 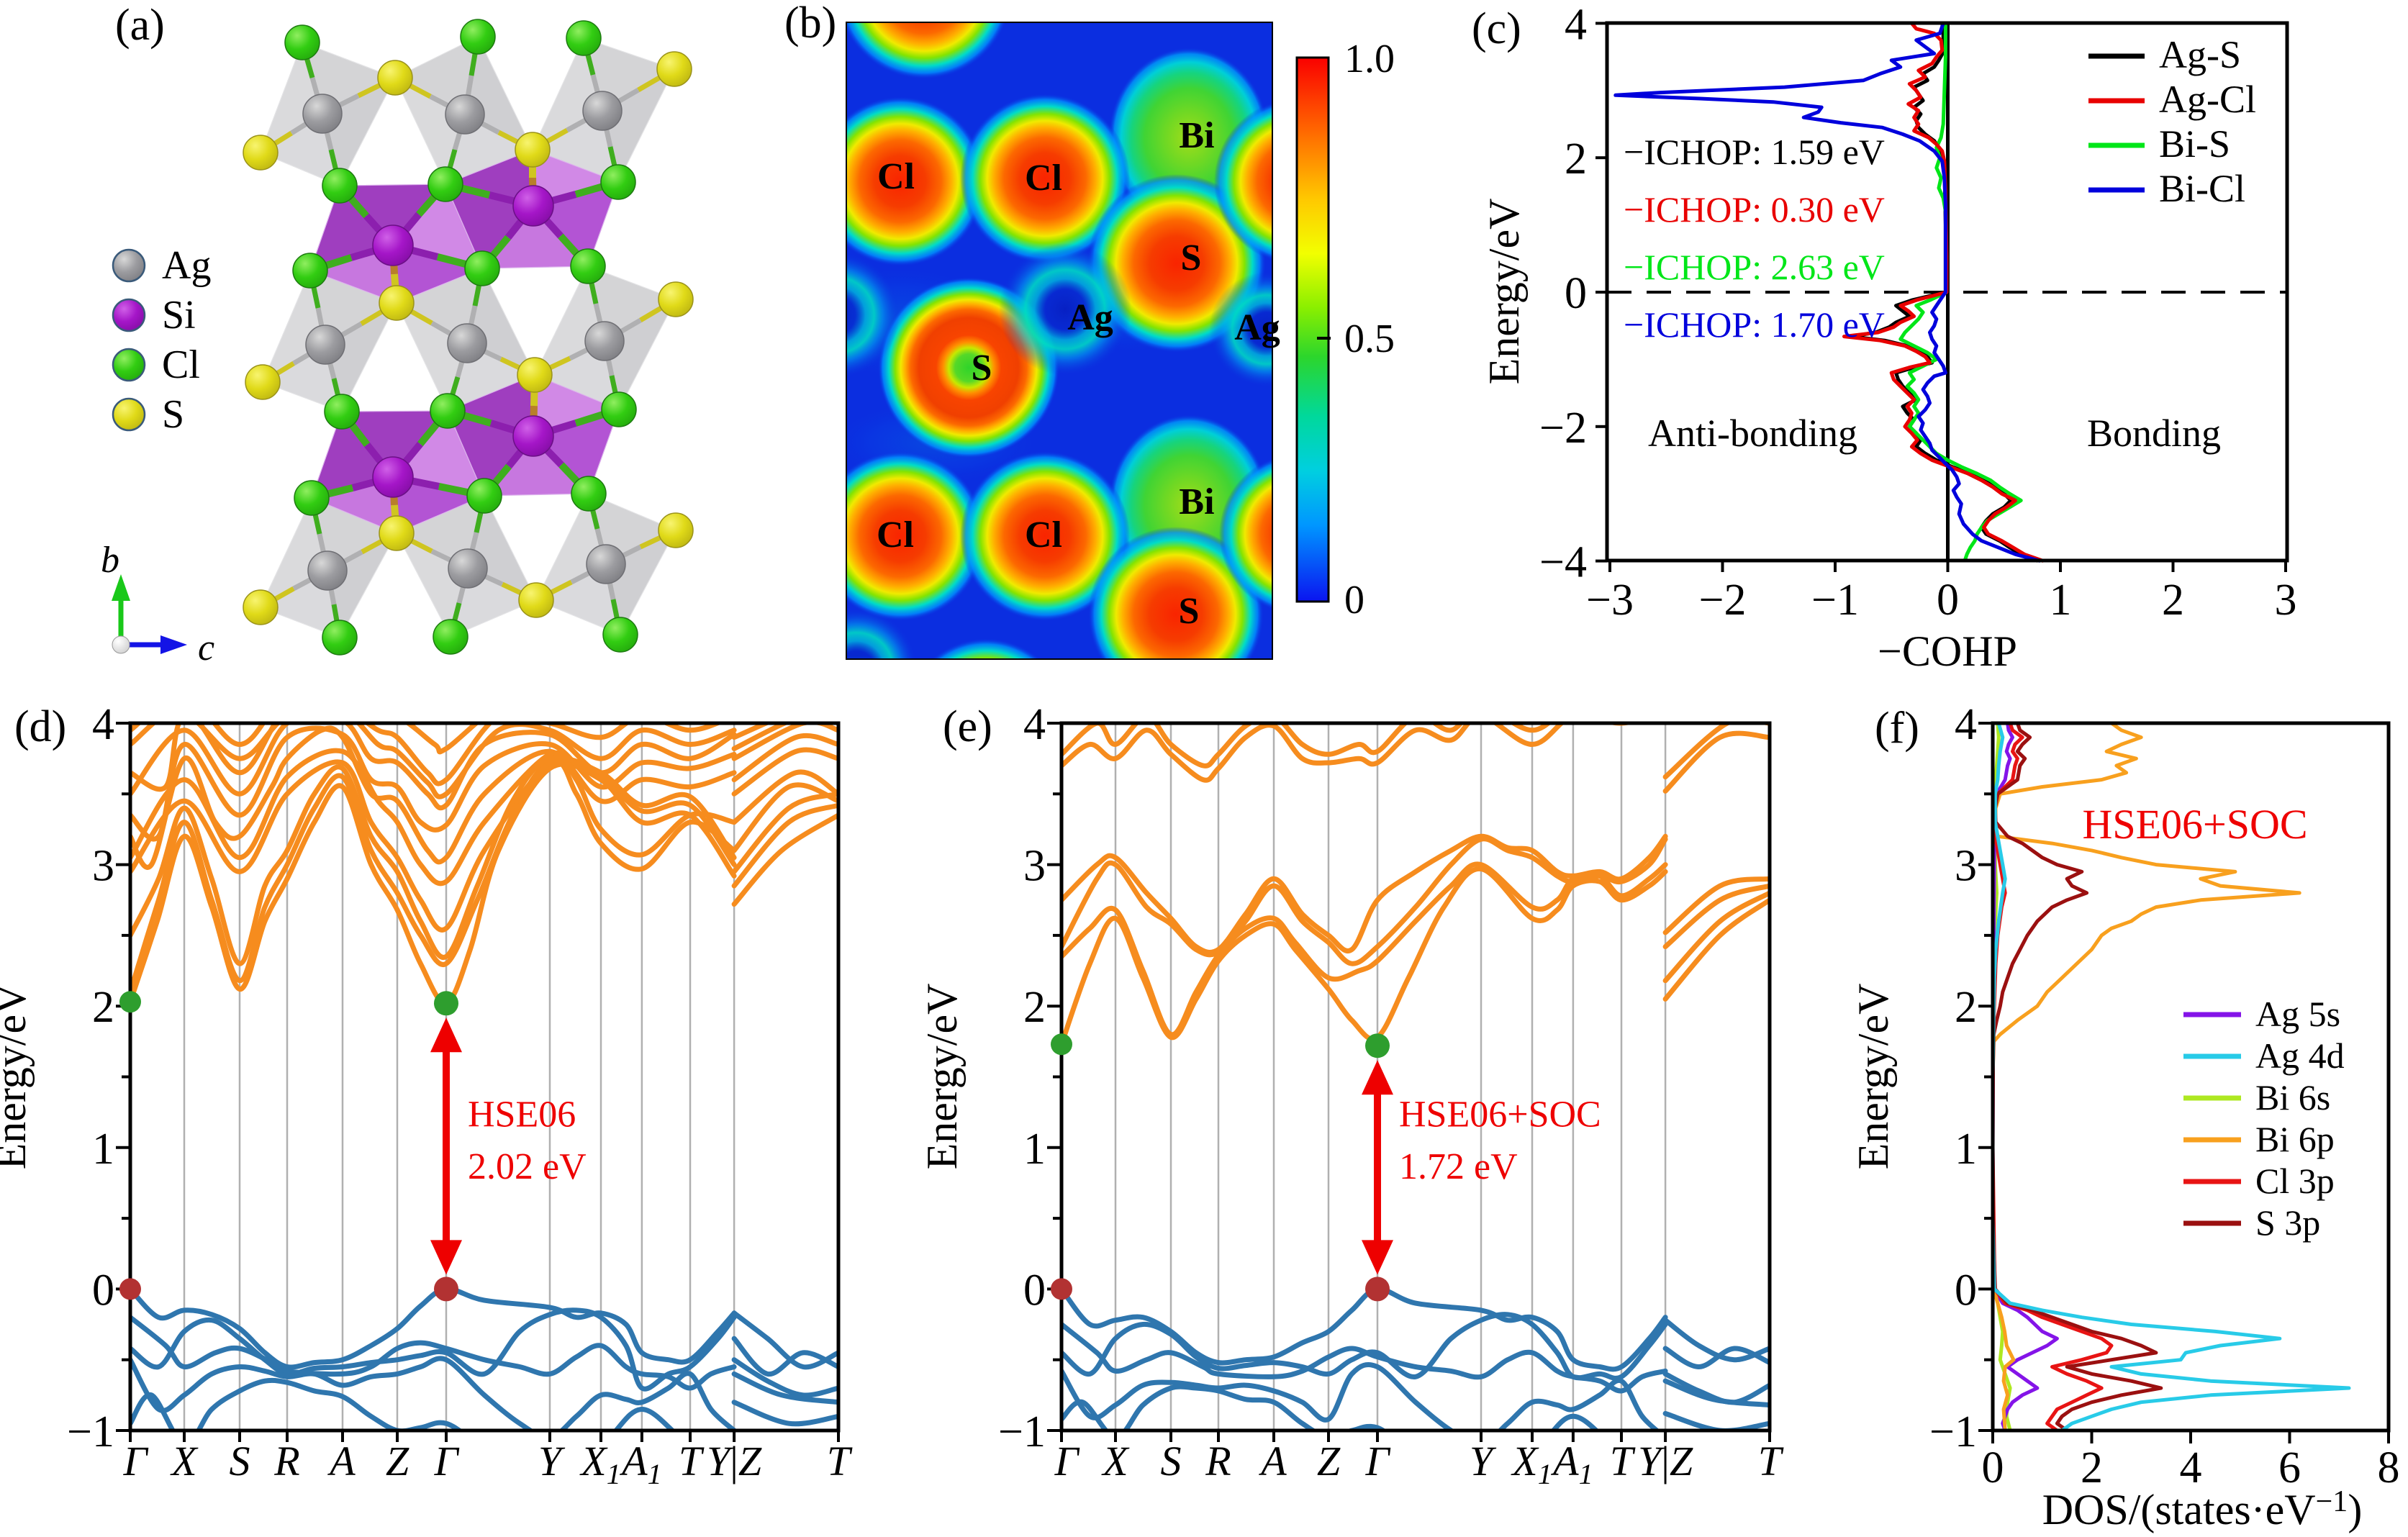 What do you see at coordinates (1563, 562) in the screenshot?
I see `svg-text: −4` at bounding box center [1563, 562].